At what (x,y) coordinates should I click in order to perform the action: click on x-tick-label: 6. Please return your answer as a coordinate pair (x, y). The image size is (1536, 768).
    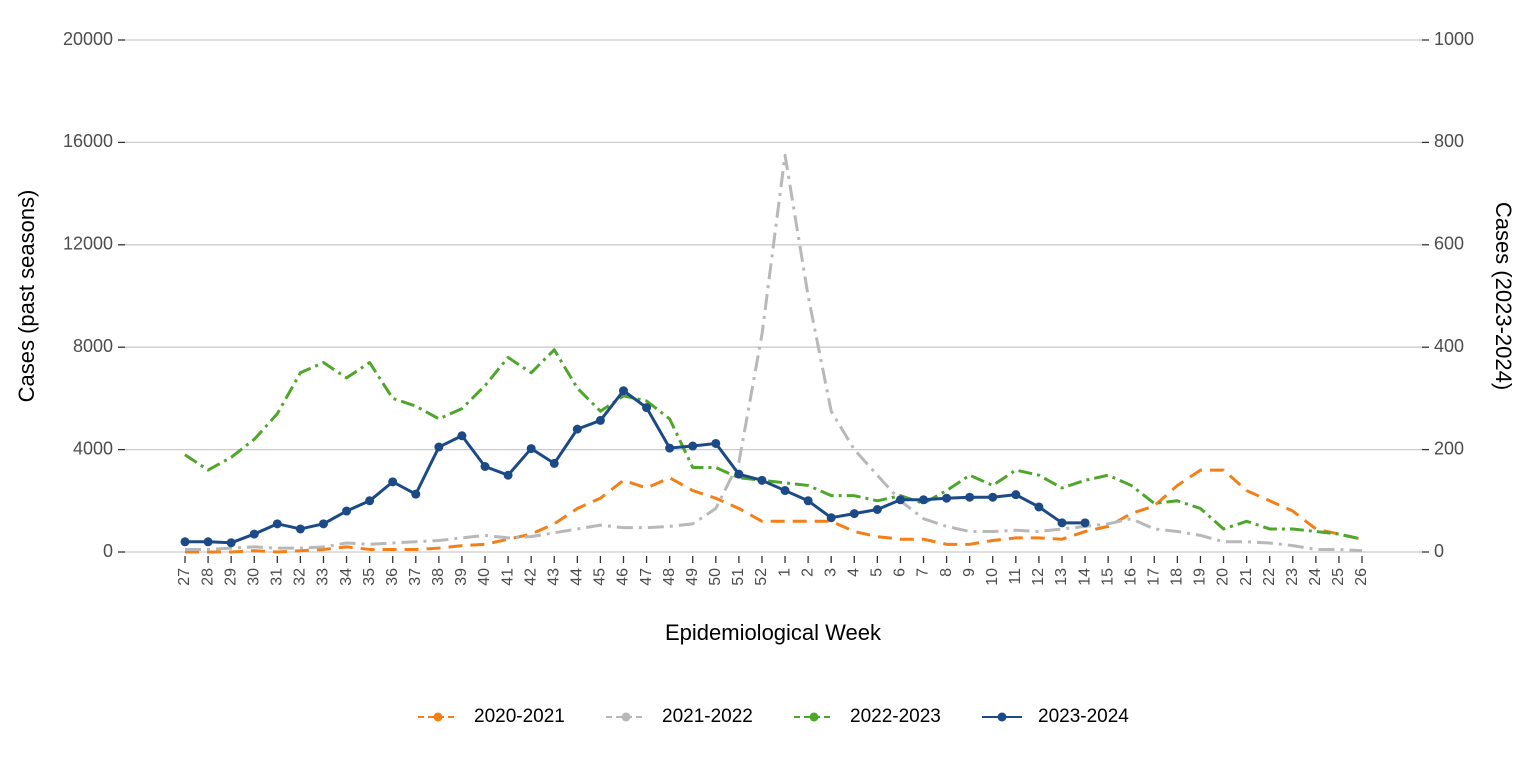
    Looking at the image, I should click on (900, 572).